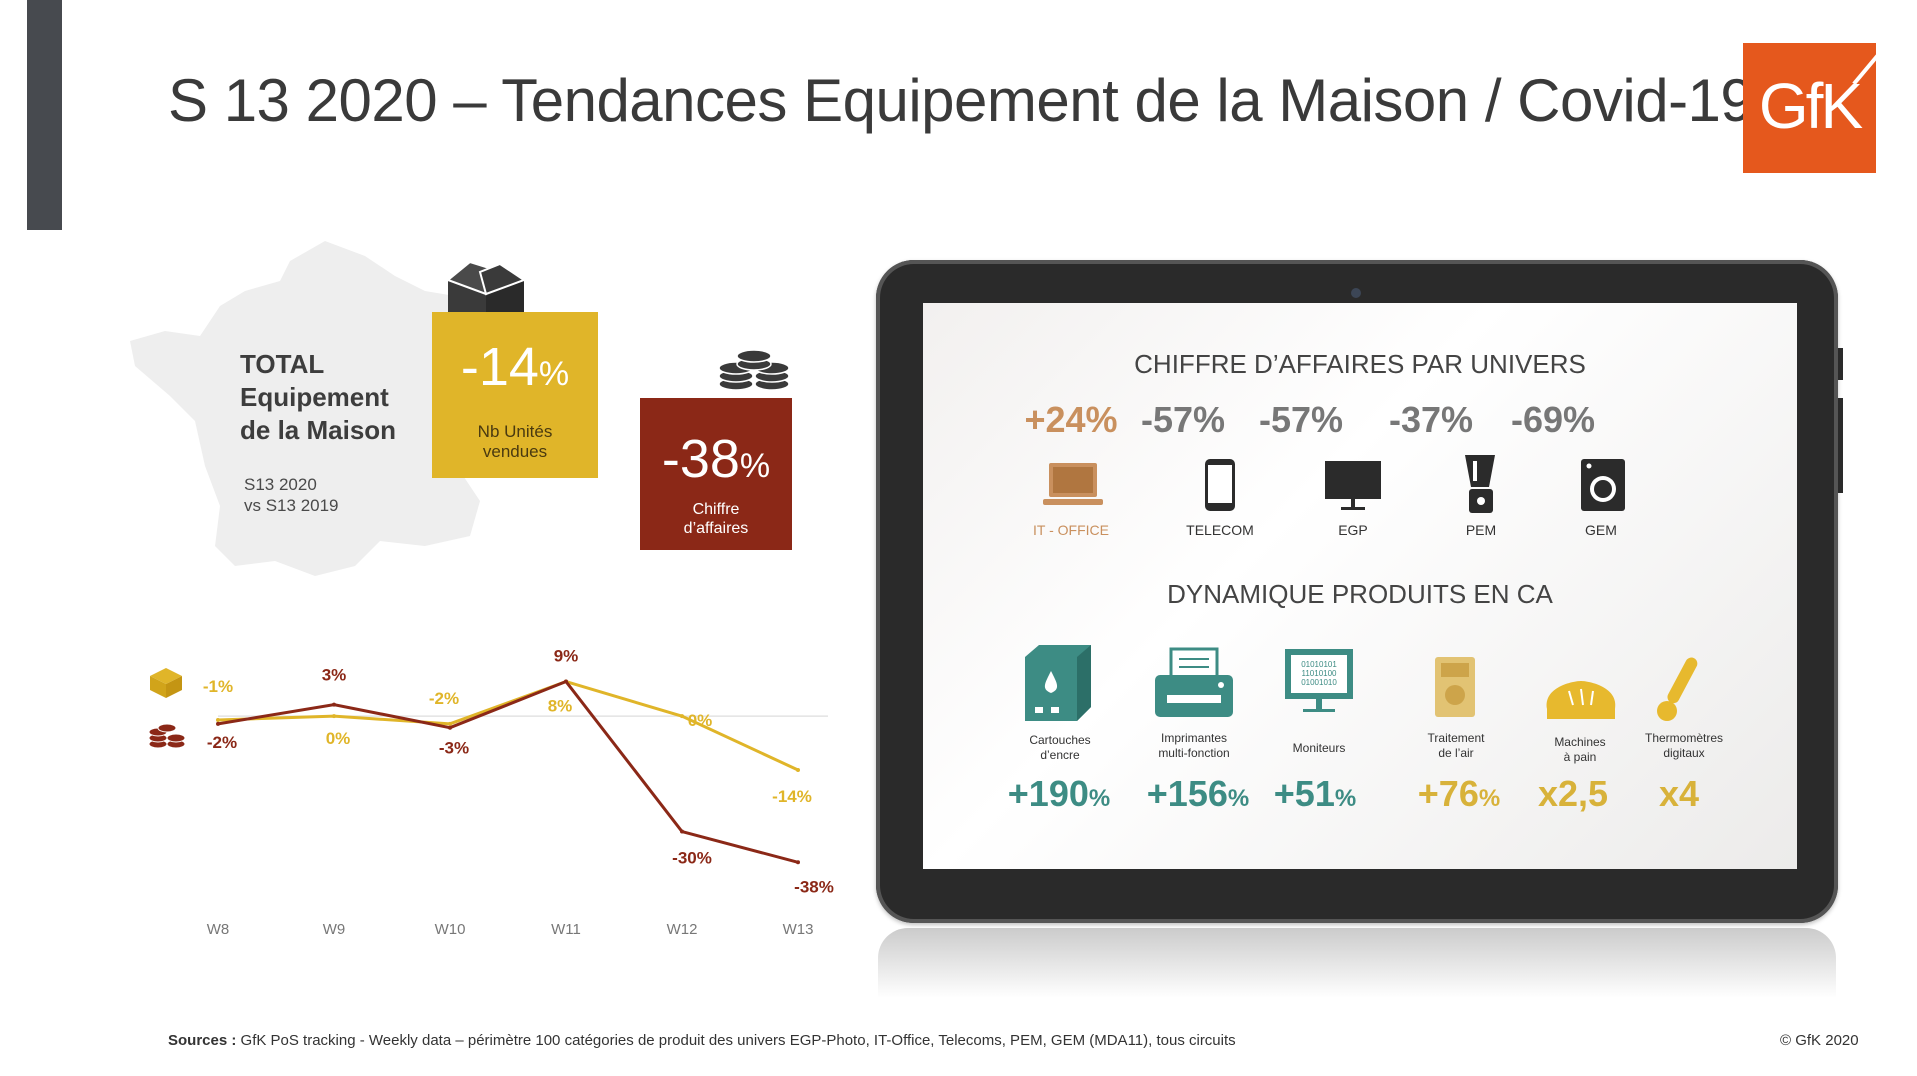 The width and height of the screenshot is (1917, 1076). What do you see at coordinates (1573, 793) in the screenshot?
I see `product-value: x2,5` at bounding box center [1573, 793].